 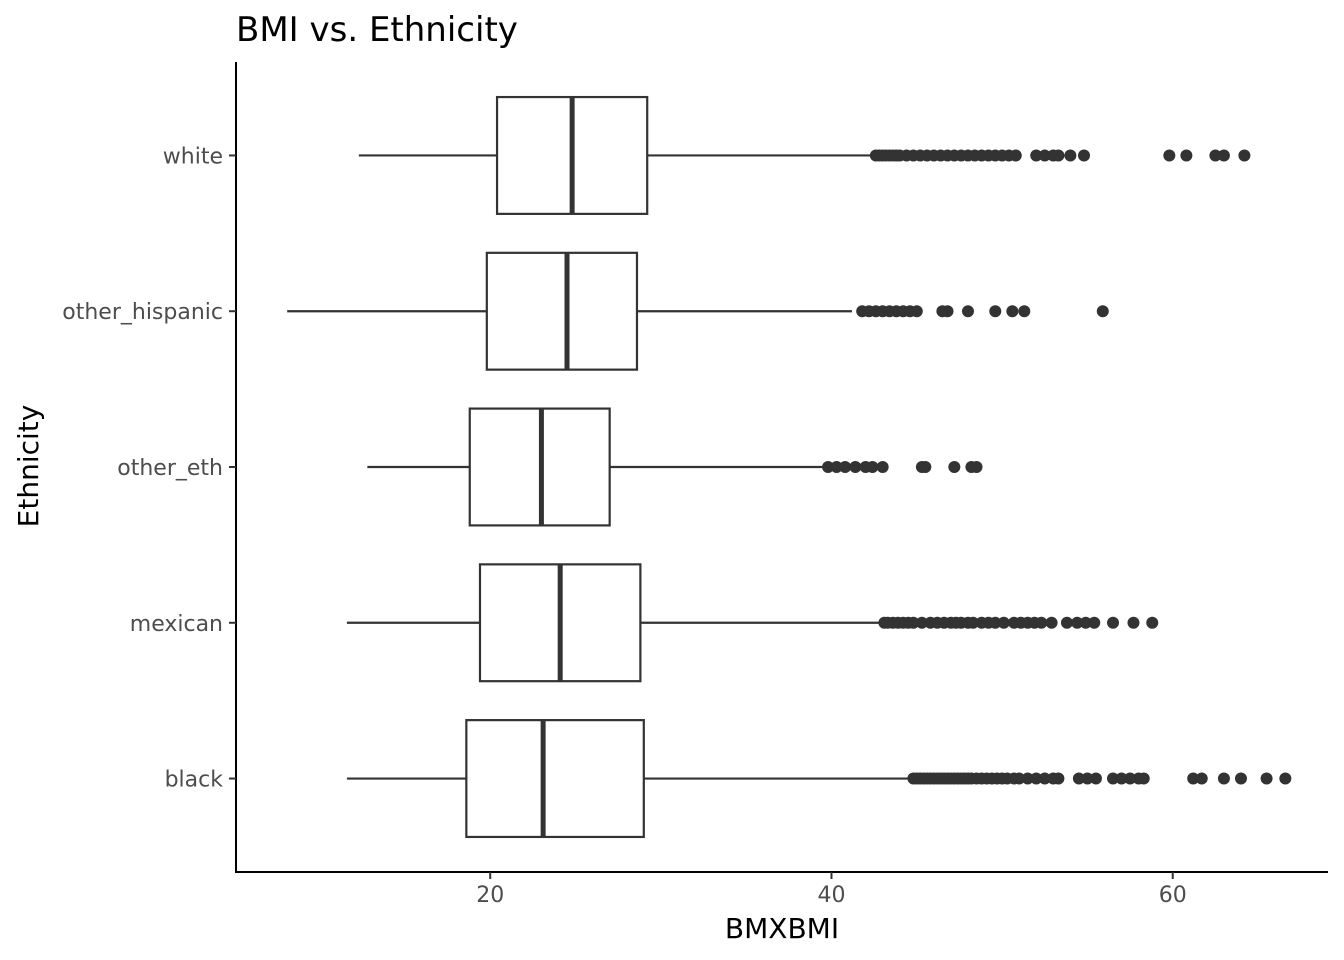 What do you see at coordinates (804, 155) in the screenshot?
I see `box-group-white` at bounding box center [804, 155].